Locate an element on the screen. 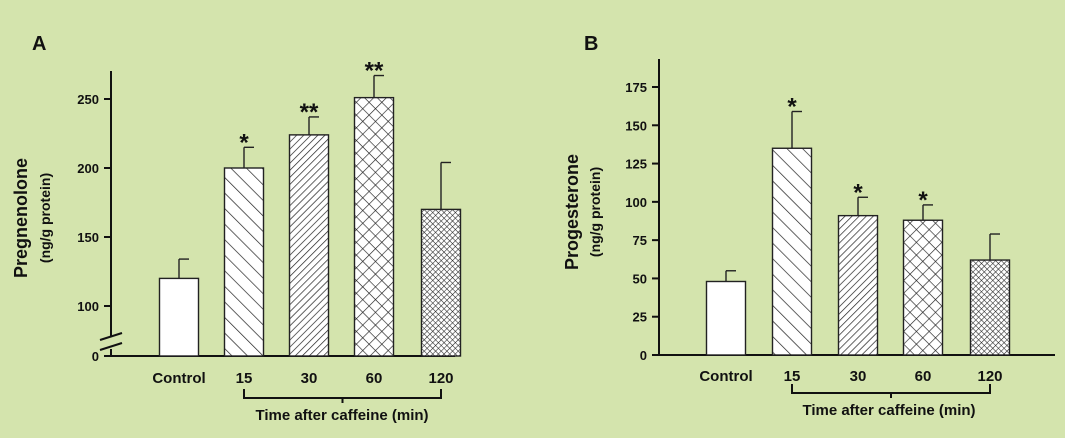 The height and width of the screenshot is (438, 1065). panel-a-category-label: 60 is located at coordinates (374, 378).